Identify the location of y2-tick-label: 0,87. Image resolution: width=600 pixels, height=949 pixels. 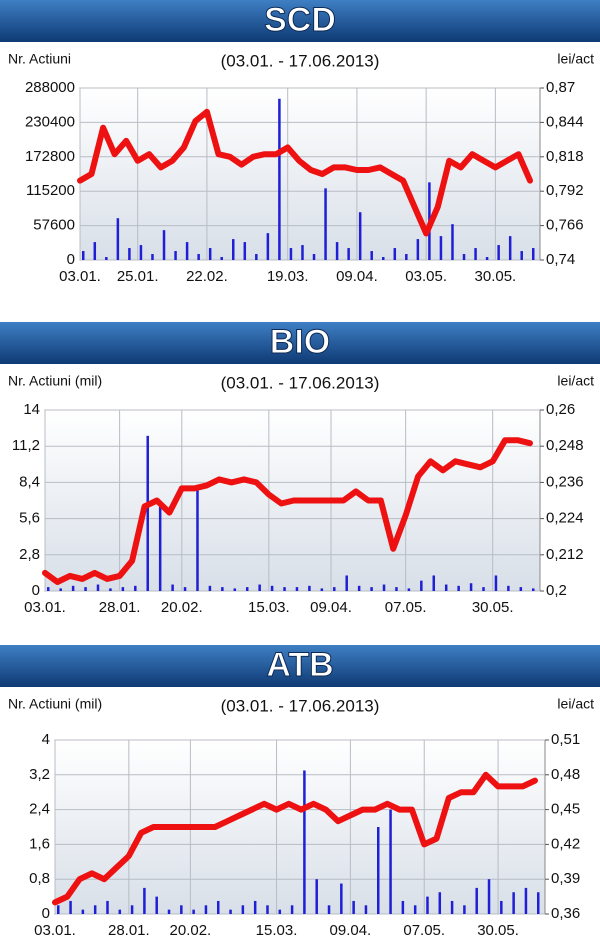
(560, 87).